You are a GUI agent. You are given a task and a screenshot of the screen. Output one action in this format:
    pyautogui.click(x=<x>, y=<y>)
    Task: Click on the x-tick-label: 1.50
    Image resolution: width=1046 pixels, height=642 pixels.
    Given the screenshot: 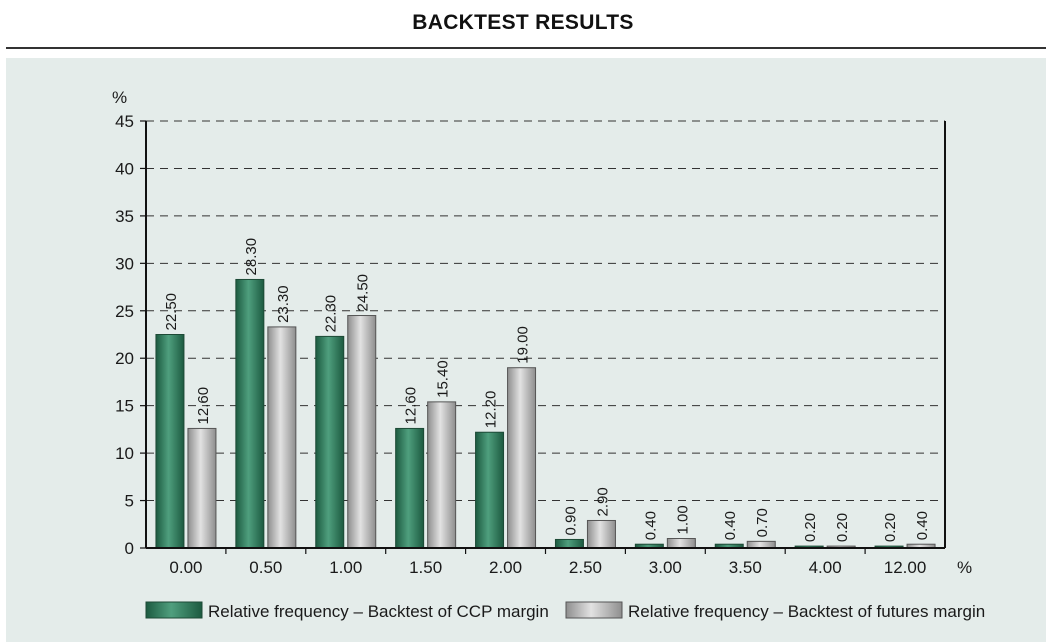 What is the action you would take?
    pyautogui.click(x=425, y=567)
    